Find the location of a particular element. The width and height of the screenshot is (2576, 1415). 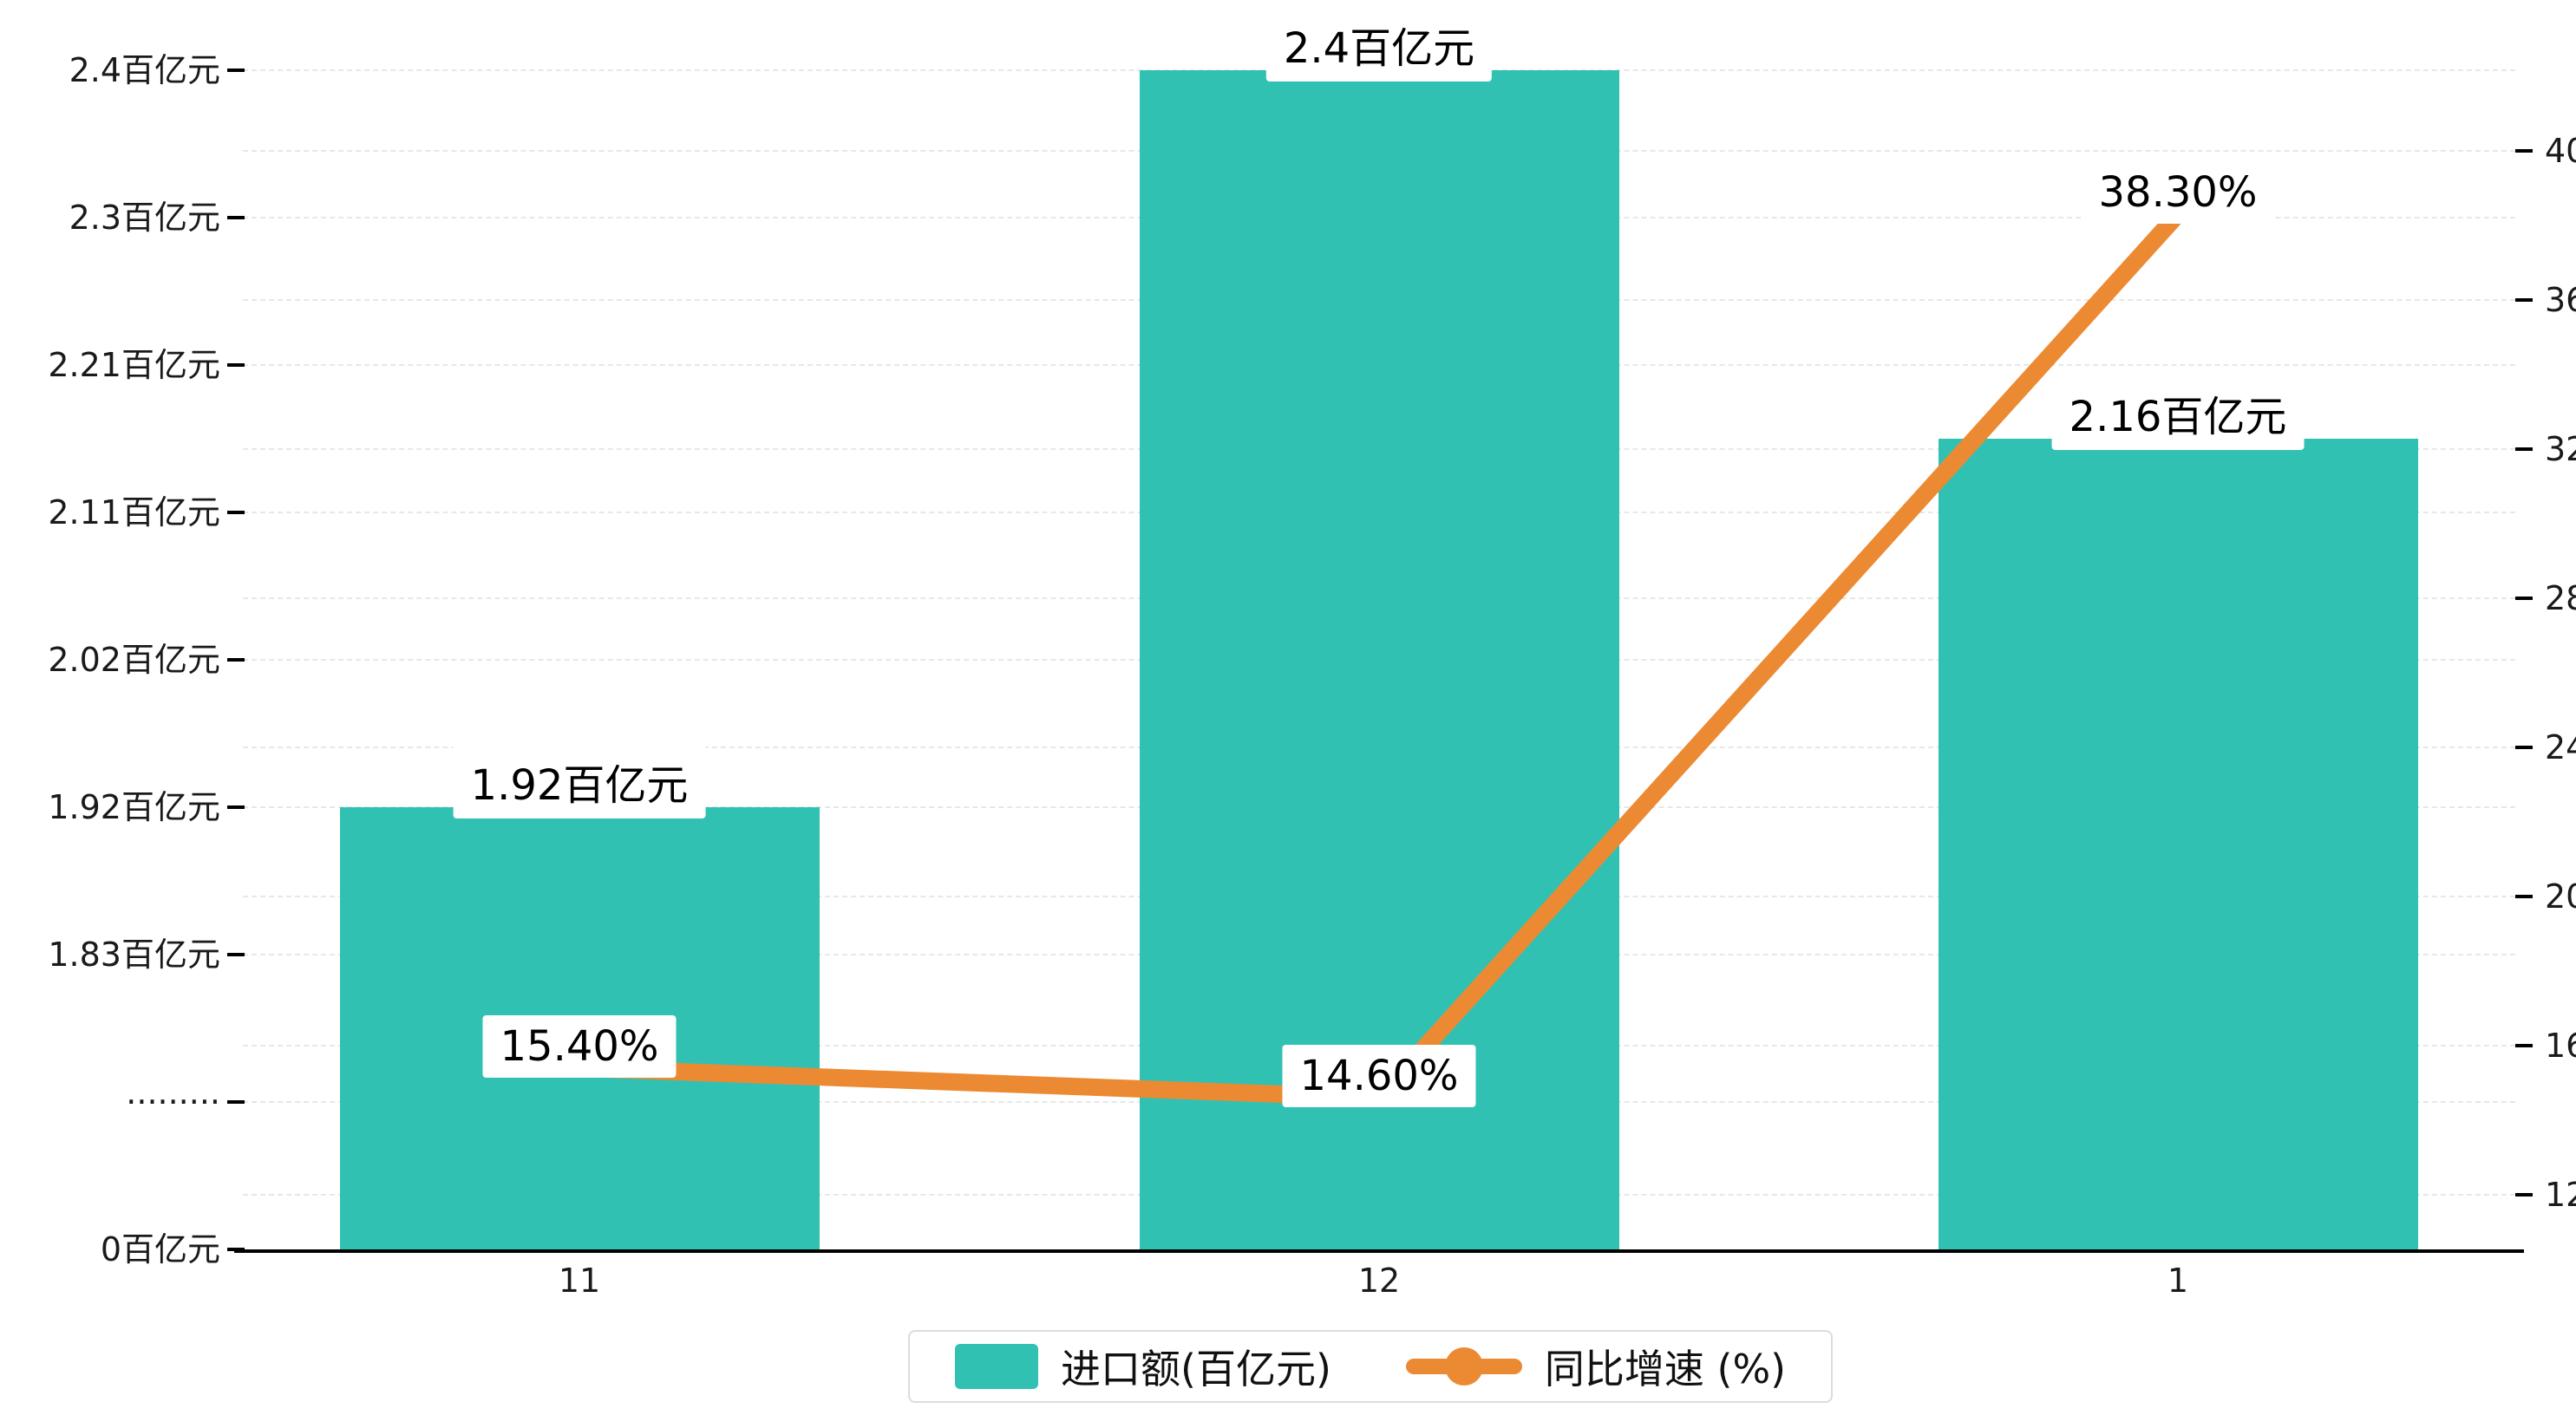

legend-item-bar: 进口额(百亿元) is located at coordinates (1143, 1366).